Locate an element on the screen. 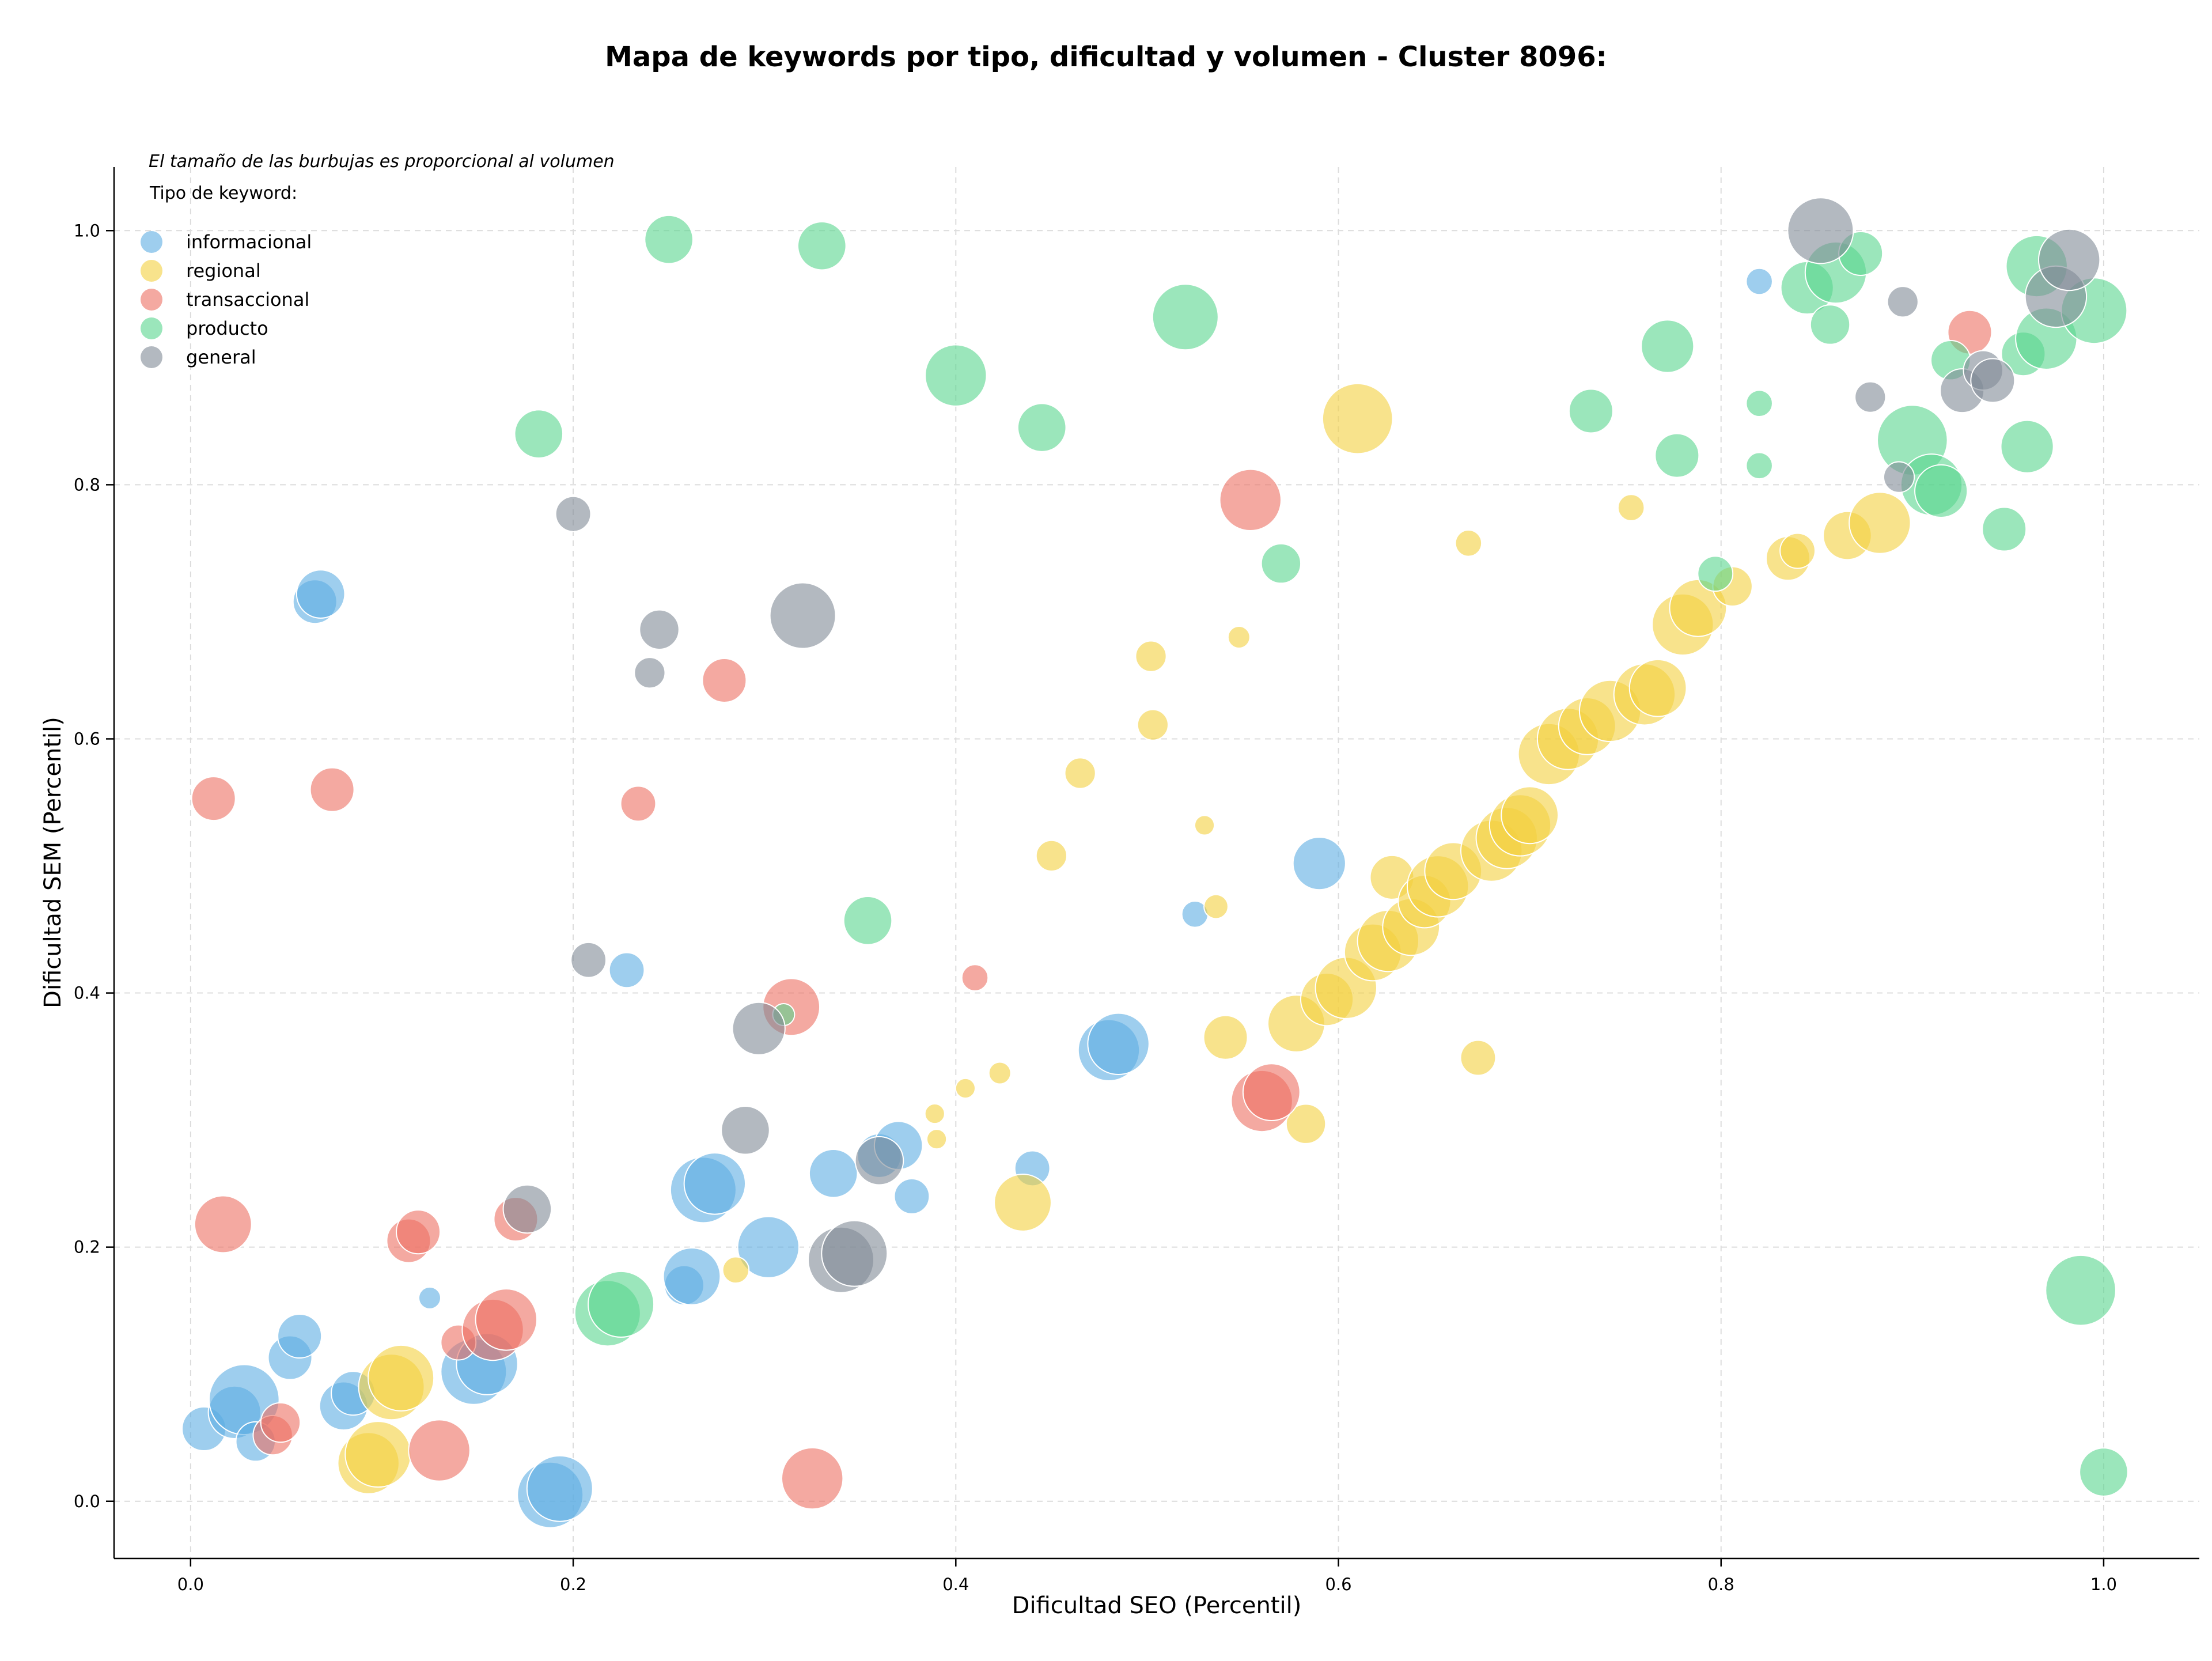 The height and width of the screenshot is (1661, 2212). legend-label-informacional: informacional is located at coordinates (249, 242).